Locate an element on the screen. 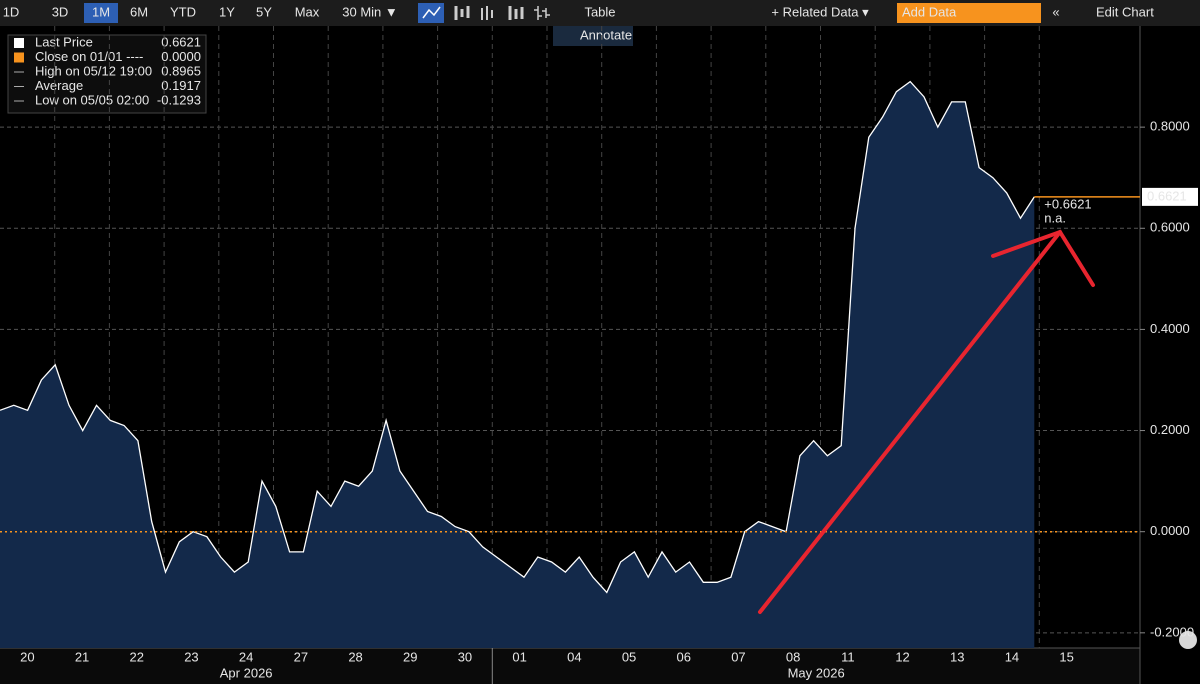 Image resolution: width=1200 pixels, height=684 pixels. x-tick-label: 28 is located at coordinates (355, 656).